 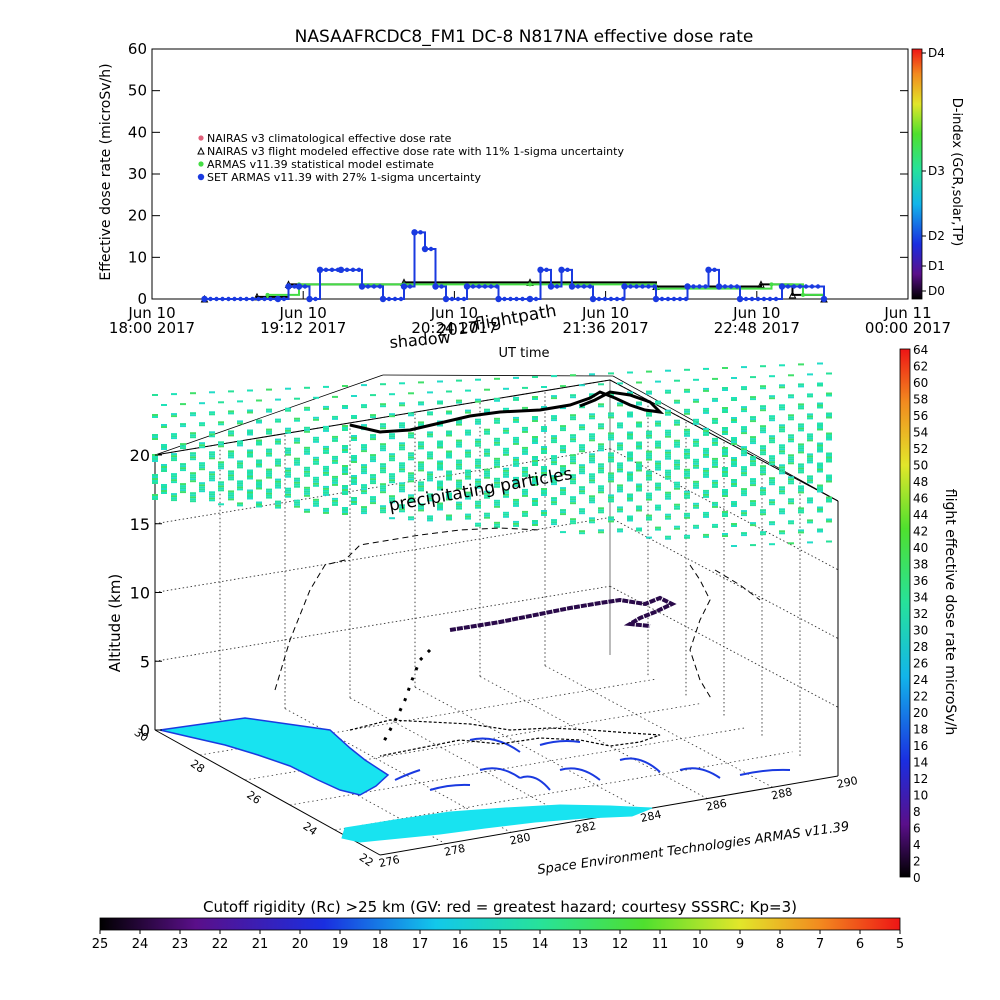 I want to click on flight-shadow-ground, so click(x=505, y=738).